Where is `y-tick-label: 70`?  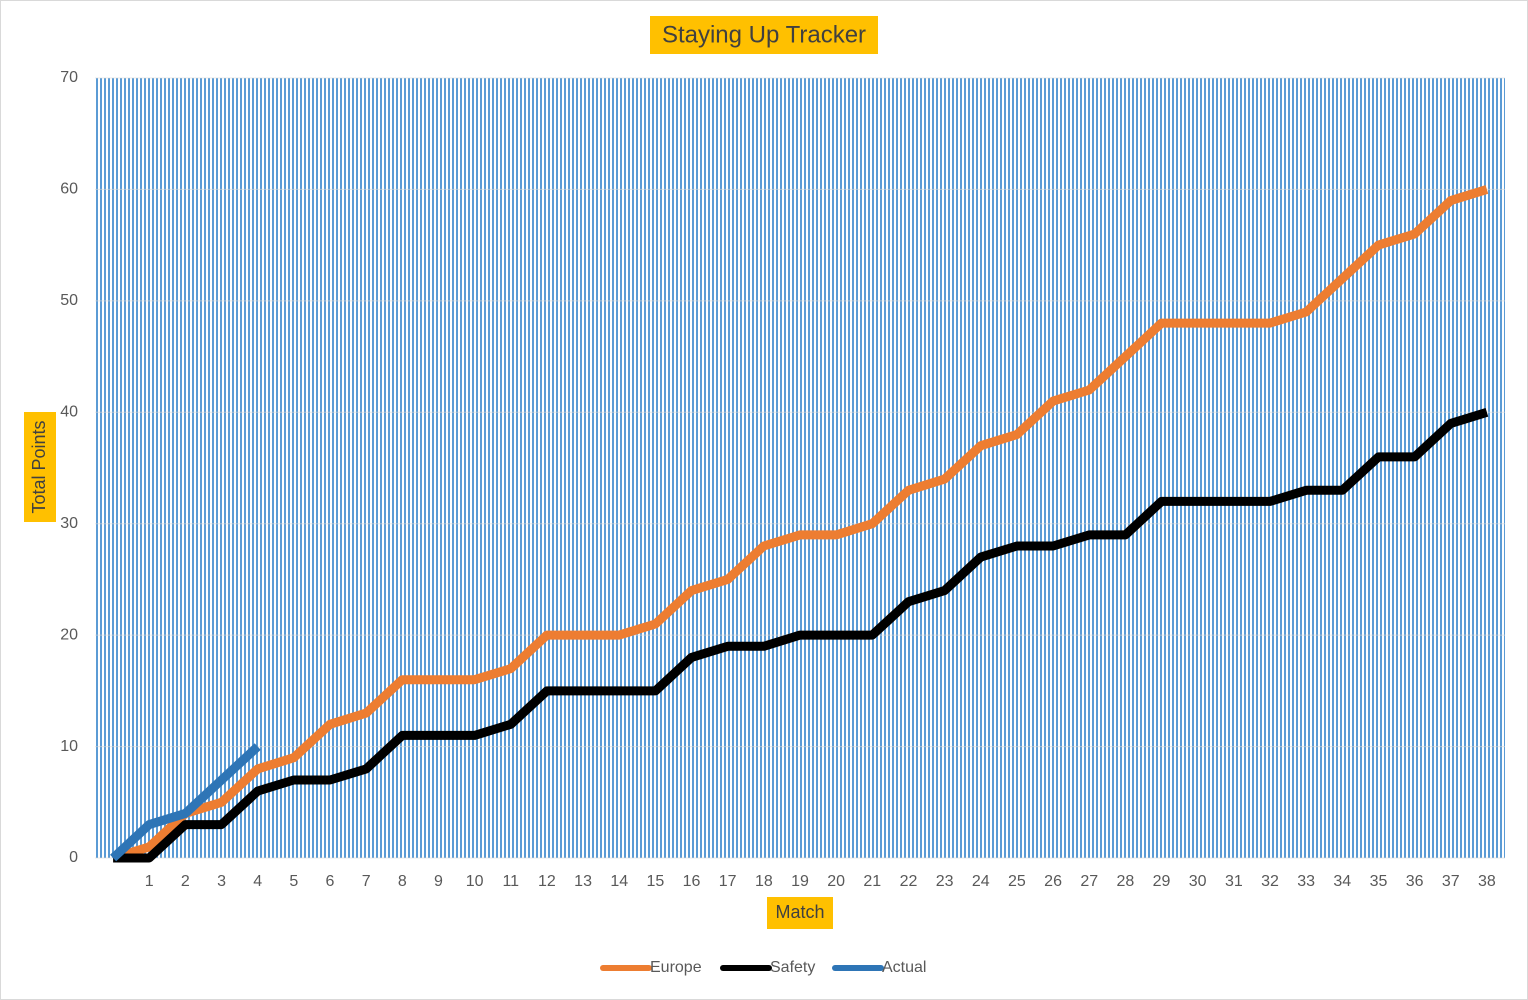
y-tick-label: 70 is located at coordinates (69, 77).